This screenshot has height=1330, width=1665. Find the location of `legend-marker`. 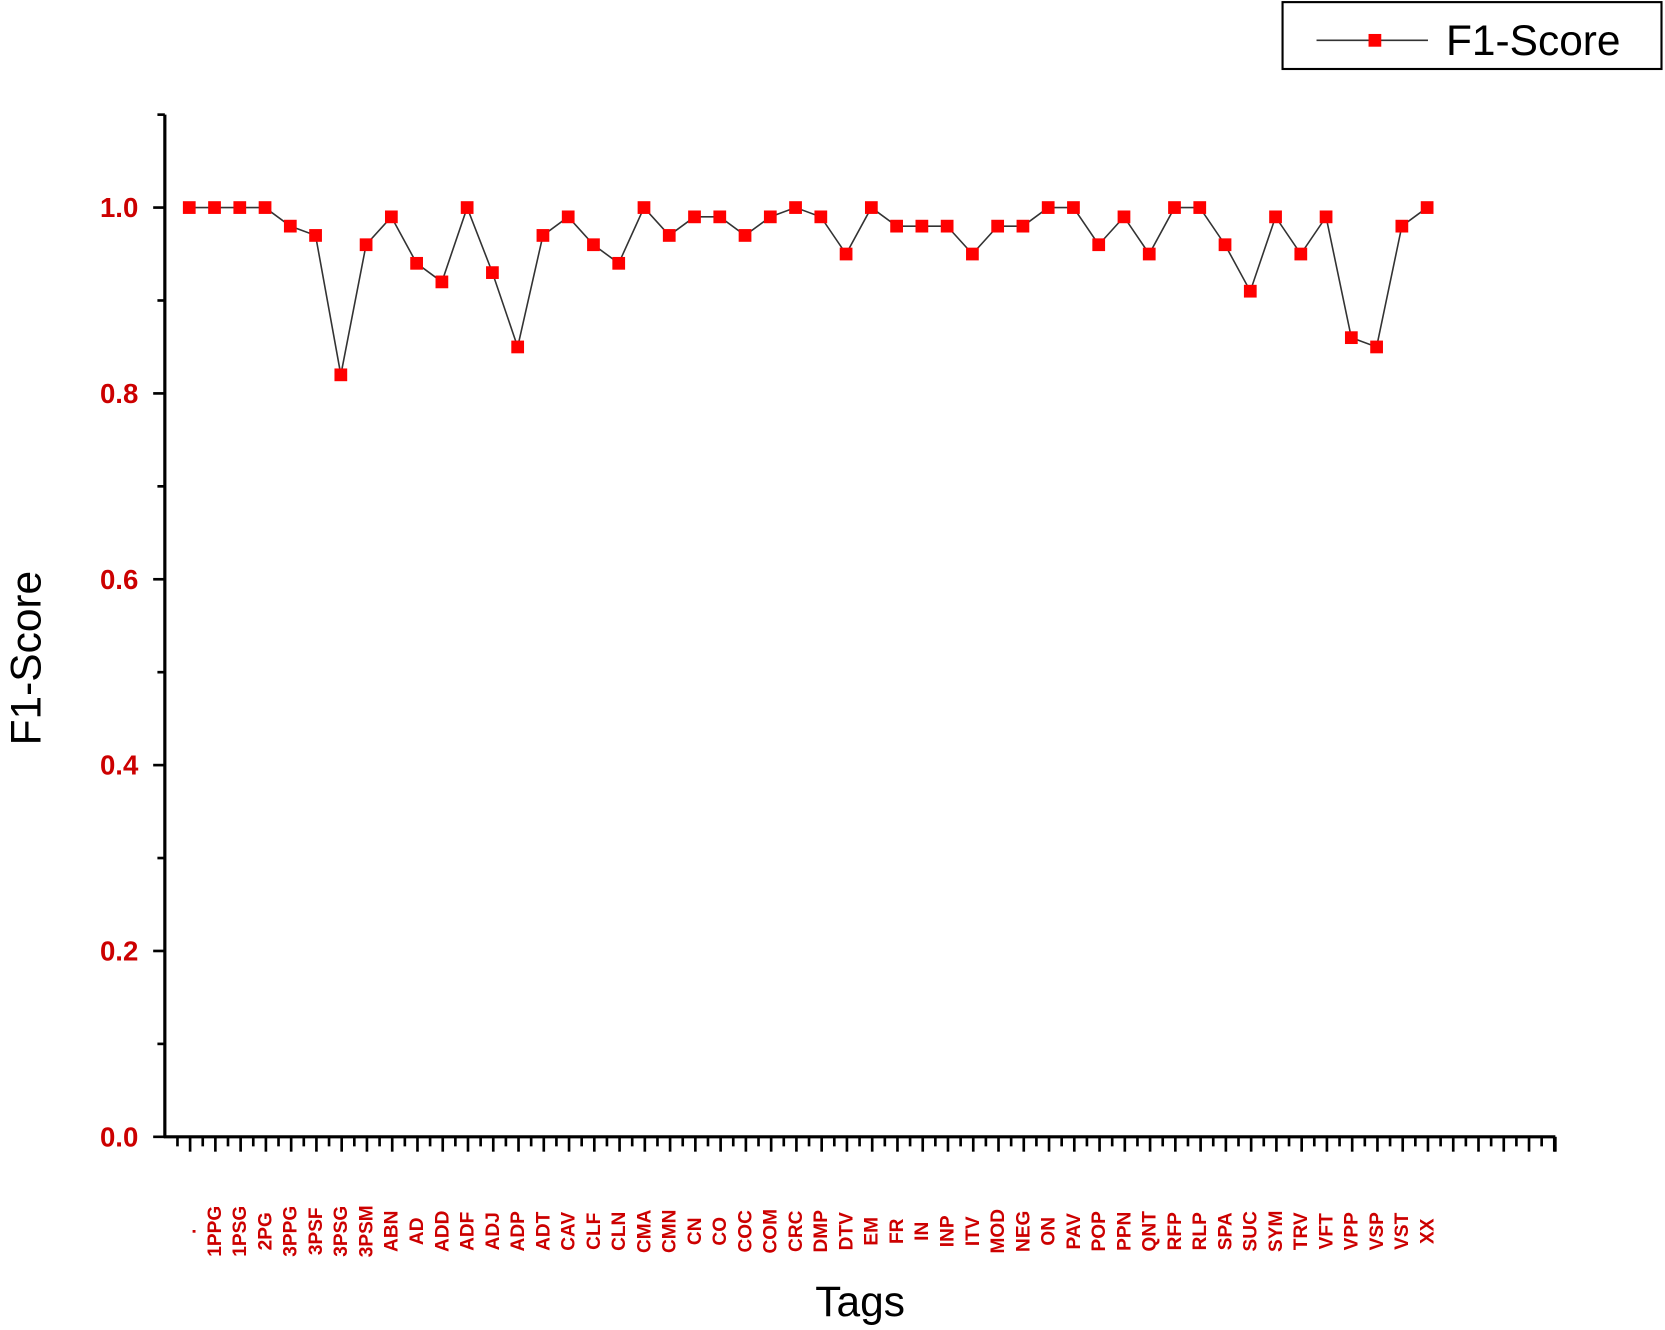

legend-marker is located at coordinates (1375, 40).